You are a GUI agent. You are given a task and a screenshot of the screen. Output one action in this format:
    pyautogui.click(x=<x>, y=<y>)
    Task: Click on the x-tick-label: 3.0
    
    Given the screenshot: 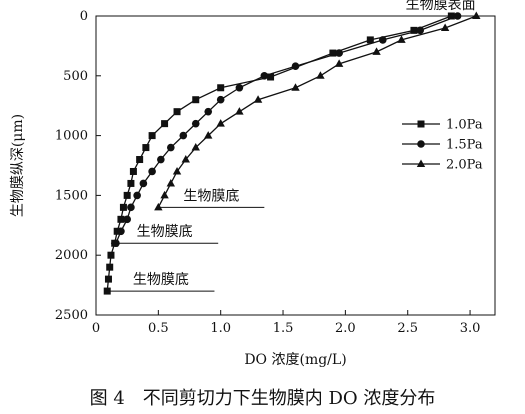 What is the action you would take?
    pyautogui.click(x=470, y=328)
    